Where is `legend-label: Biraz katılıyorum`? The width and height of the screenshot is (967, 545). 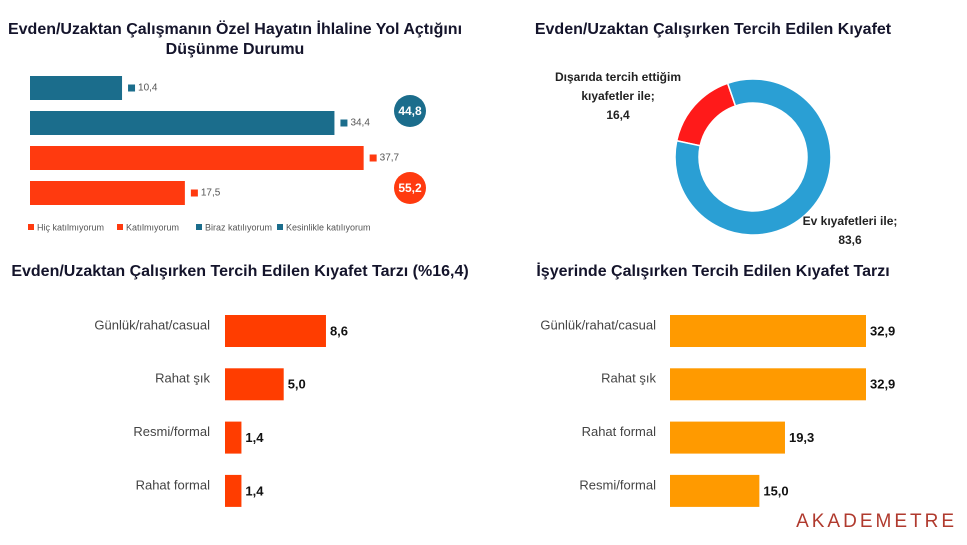
legend-label: Biraz katılıyorum is located at coordinates (238, 227).